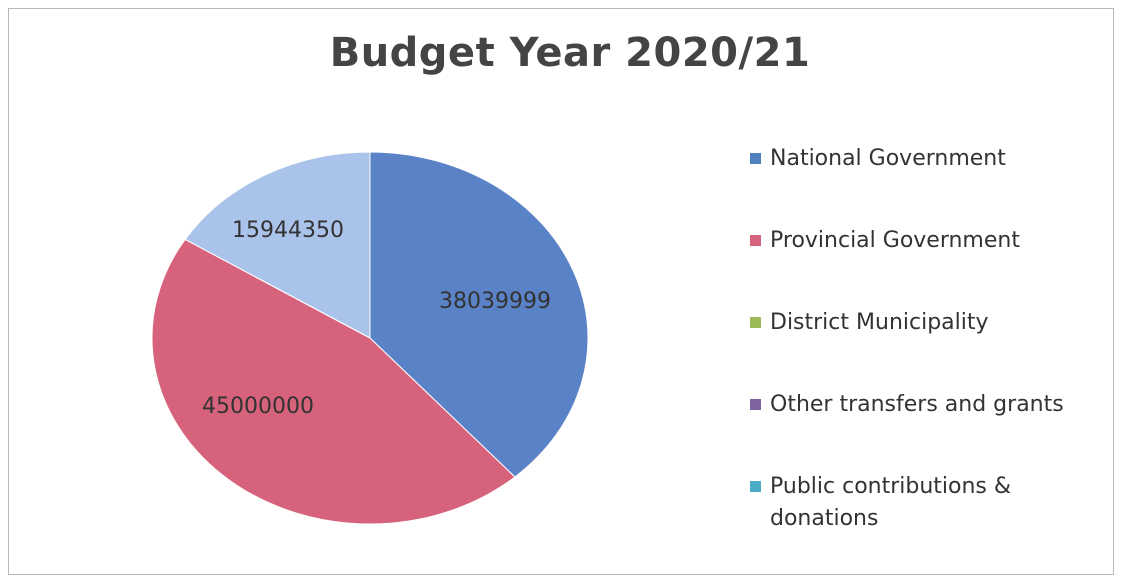 Image resolution: width=1122 pixels, height=583 pixels. I want to click on chart-title: Budget Year 2020/21, so click(570, 53).